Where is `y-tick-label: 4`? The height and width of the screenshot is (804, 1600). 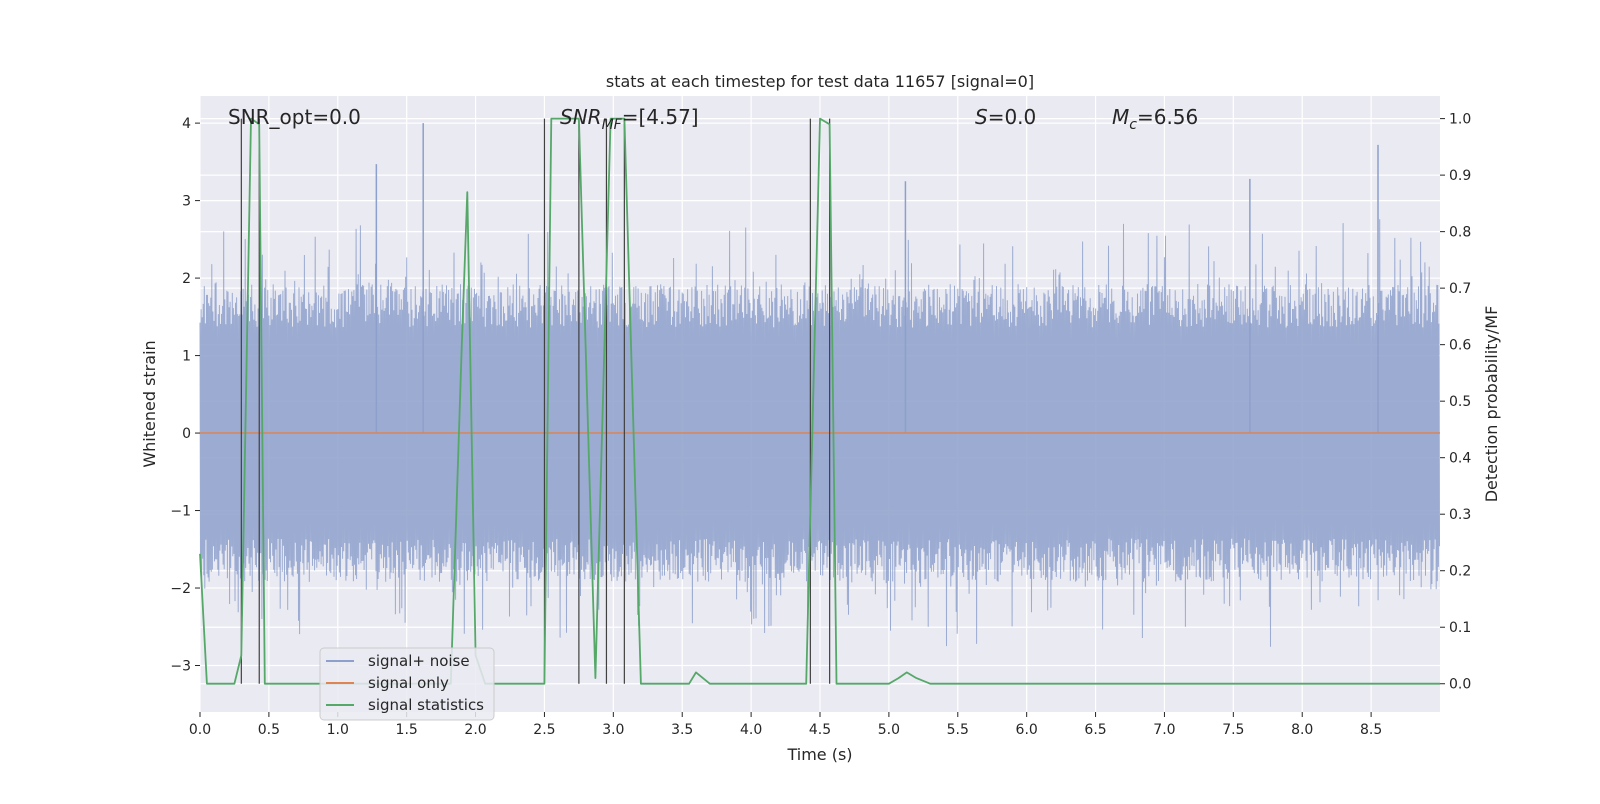 y-tick-label: 4 is located at coordinates (186, 124).